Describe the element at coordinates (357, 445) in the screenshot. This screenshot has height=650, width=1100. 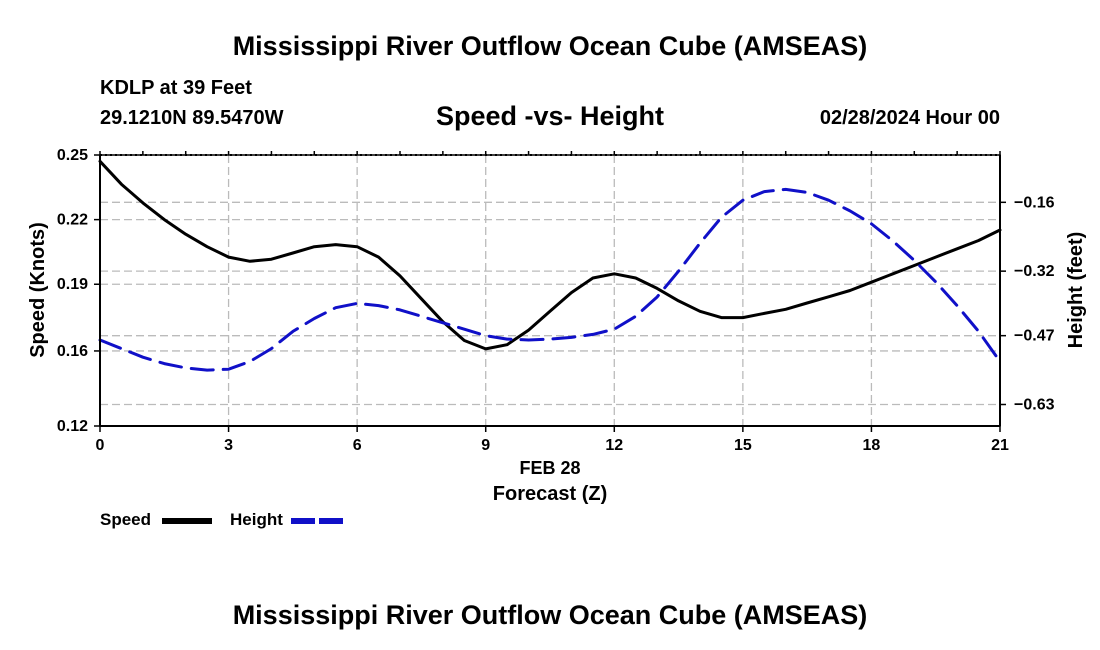
I see `x-tick-label: 6` at that location.